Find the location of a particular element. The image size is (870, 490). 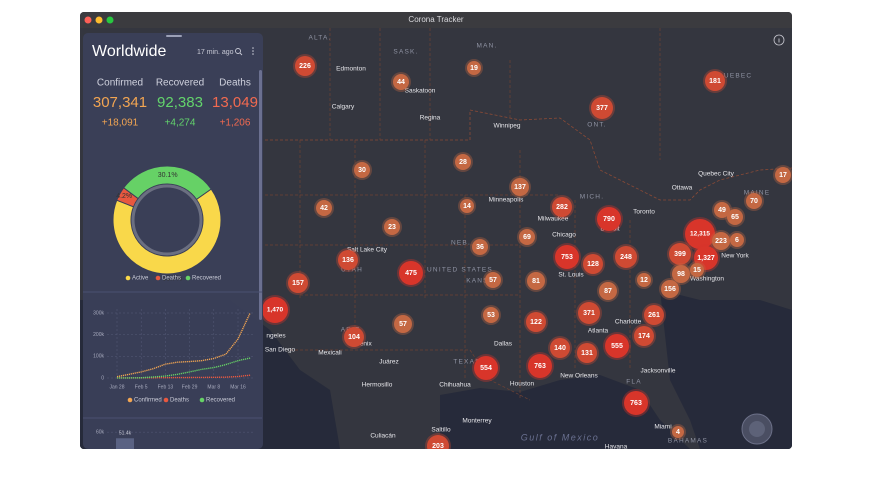

search-button is located at coordinates (238, 51).